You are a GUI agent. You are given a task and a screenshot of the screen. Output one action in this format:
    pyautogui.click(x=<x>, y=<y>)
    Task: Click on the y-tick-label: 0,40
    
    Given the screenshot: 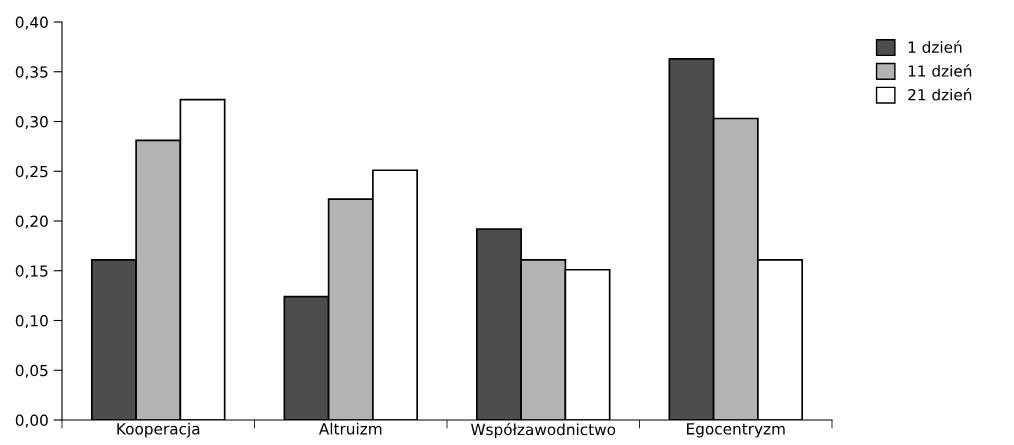 What is the action you would take?
    pyautogui.click(x=31, y=23)
    